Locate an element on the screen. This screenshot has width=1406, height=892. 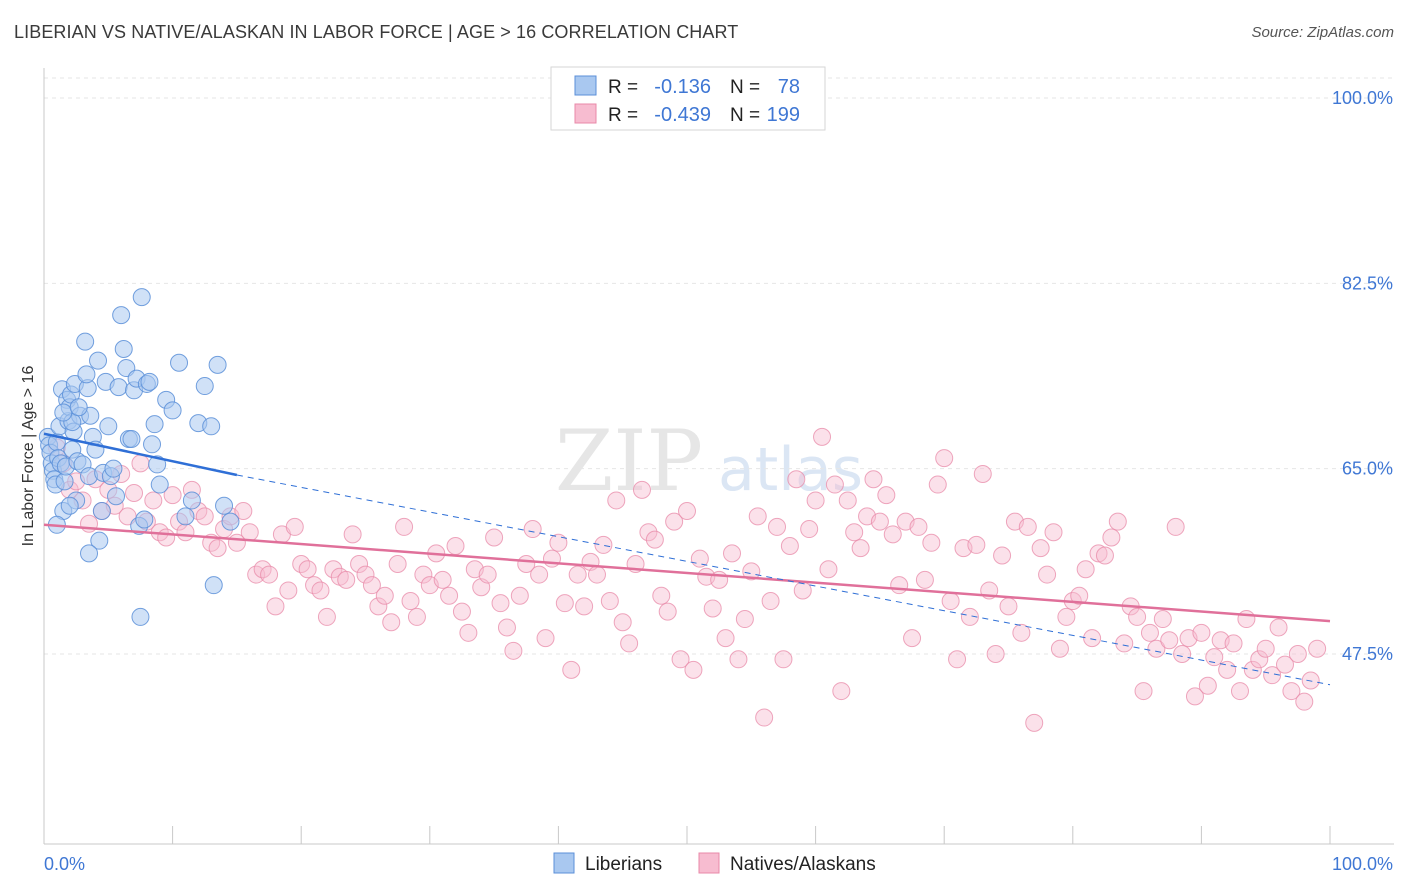
stats-legend: R = -0.136 N = 78 R = -0.439 N = 199 is located at coordinates (688, 98).